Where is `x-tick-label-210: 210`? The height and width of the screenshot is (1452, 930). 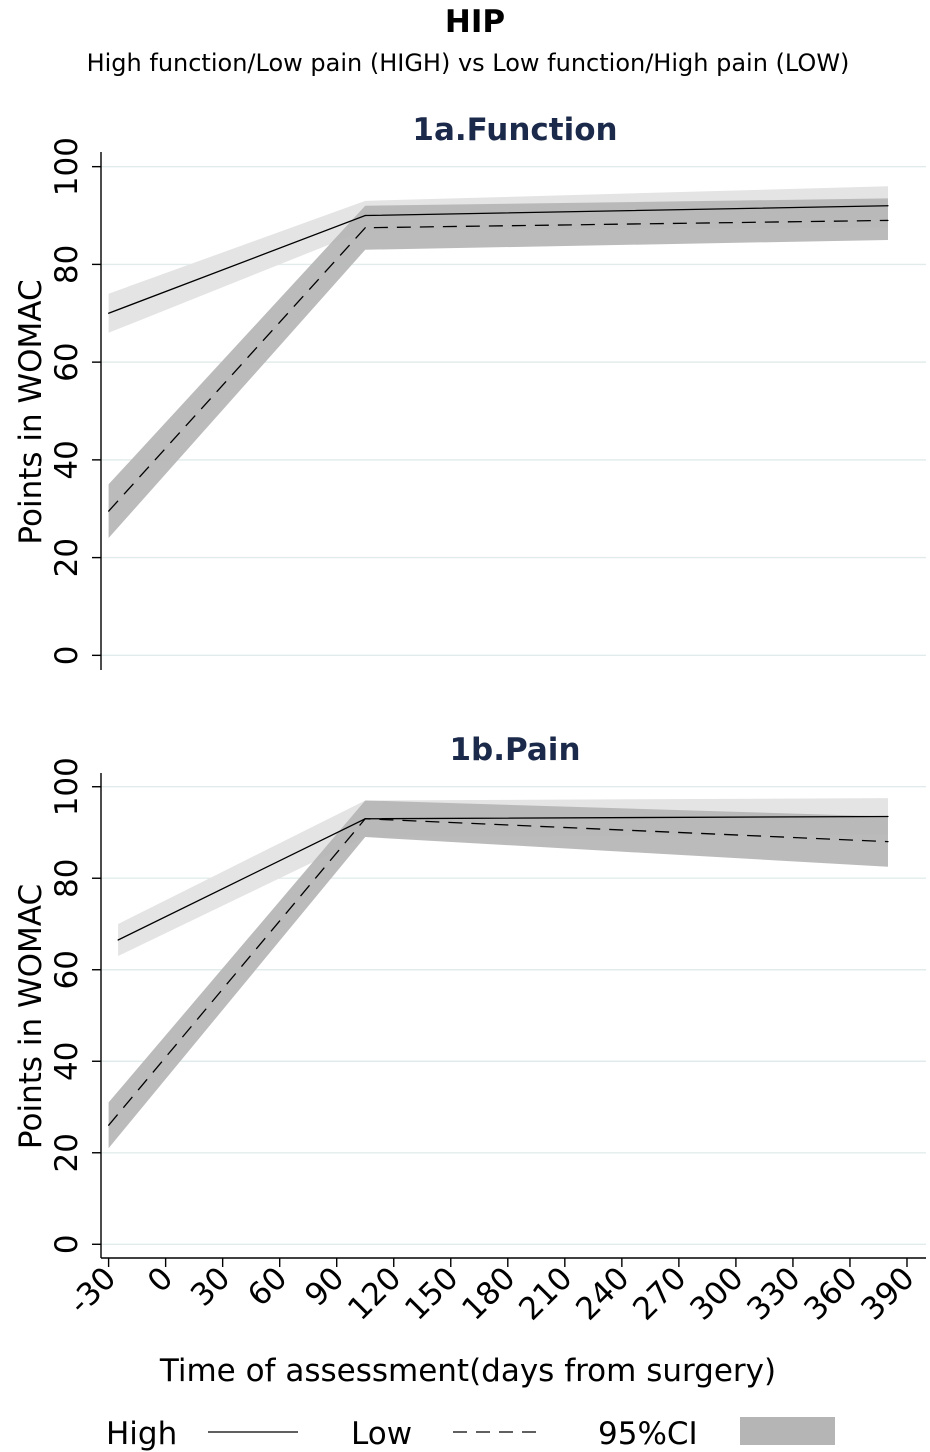
x-tick-label-210: 210 is located at coordinates (545, 1293).